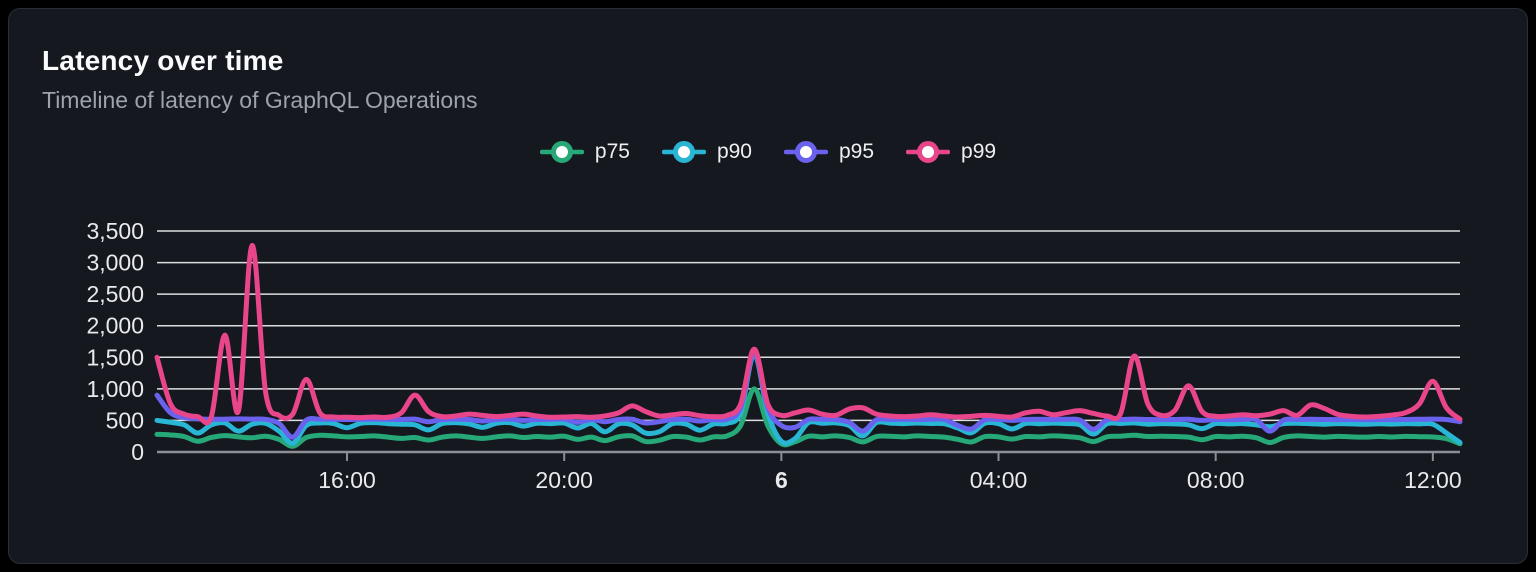 This screenshot has width=1536, height=572. What do you see at coordinates (734, 151) in the screenshot?
I see `legend-label: p90` at bounding box center [734, 151].